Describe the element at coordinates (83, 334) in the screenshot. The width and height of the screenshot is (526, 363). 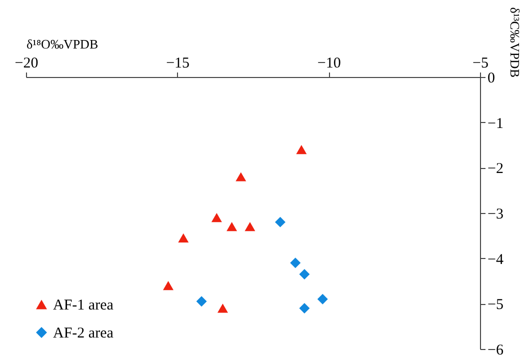
I see `legend-label: AF-2 area` at that location.